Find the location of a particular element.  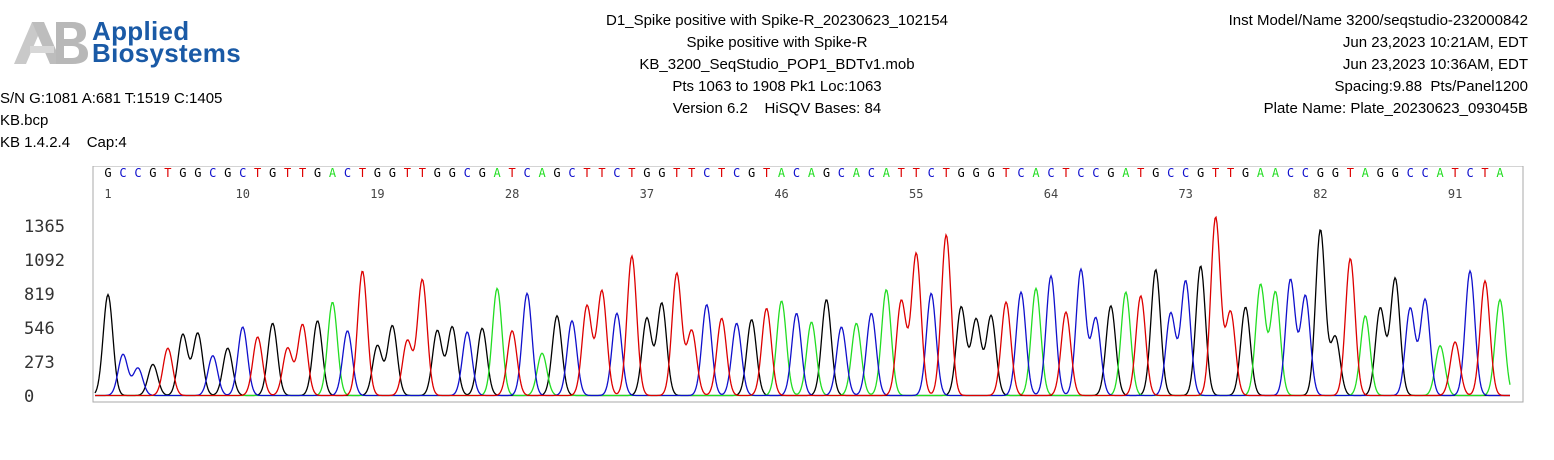

position-label: 73 is located at coordinates (1185, 194).